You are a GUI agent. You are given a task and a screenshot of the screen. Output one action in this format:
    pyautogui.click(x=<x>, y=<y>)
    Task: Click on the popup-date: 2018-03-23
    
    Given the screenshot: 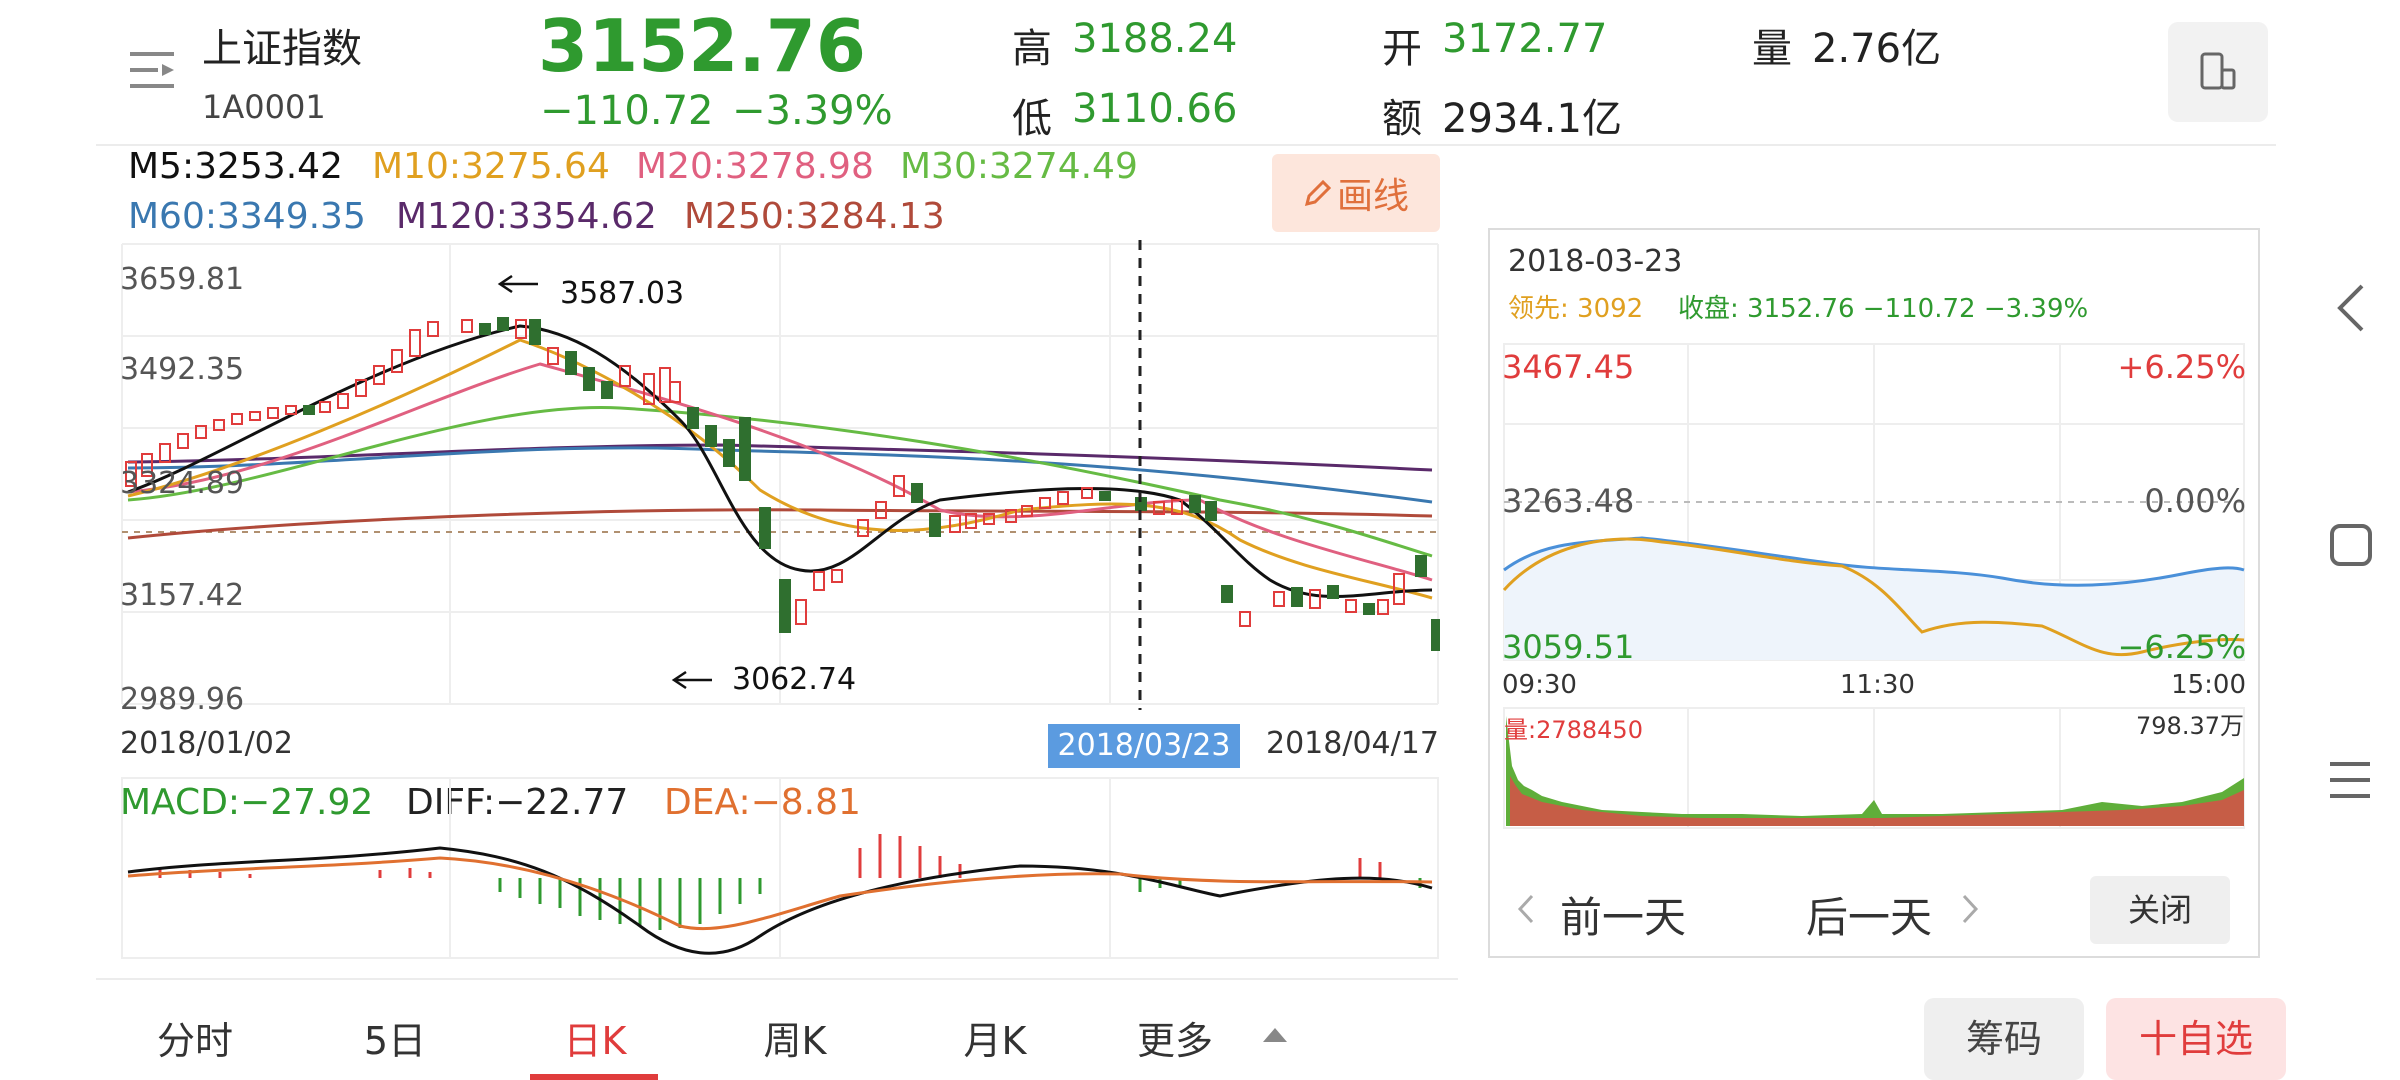 What is the action you would take?
    pyautogui.click(x=1595, y=261)
    